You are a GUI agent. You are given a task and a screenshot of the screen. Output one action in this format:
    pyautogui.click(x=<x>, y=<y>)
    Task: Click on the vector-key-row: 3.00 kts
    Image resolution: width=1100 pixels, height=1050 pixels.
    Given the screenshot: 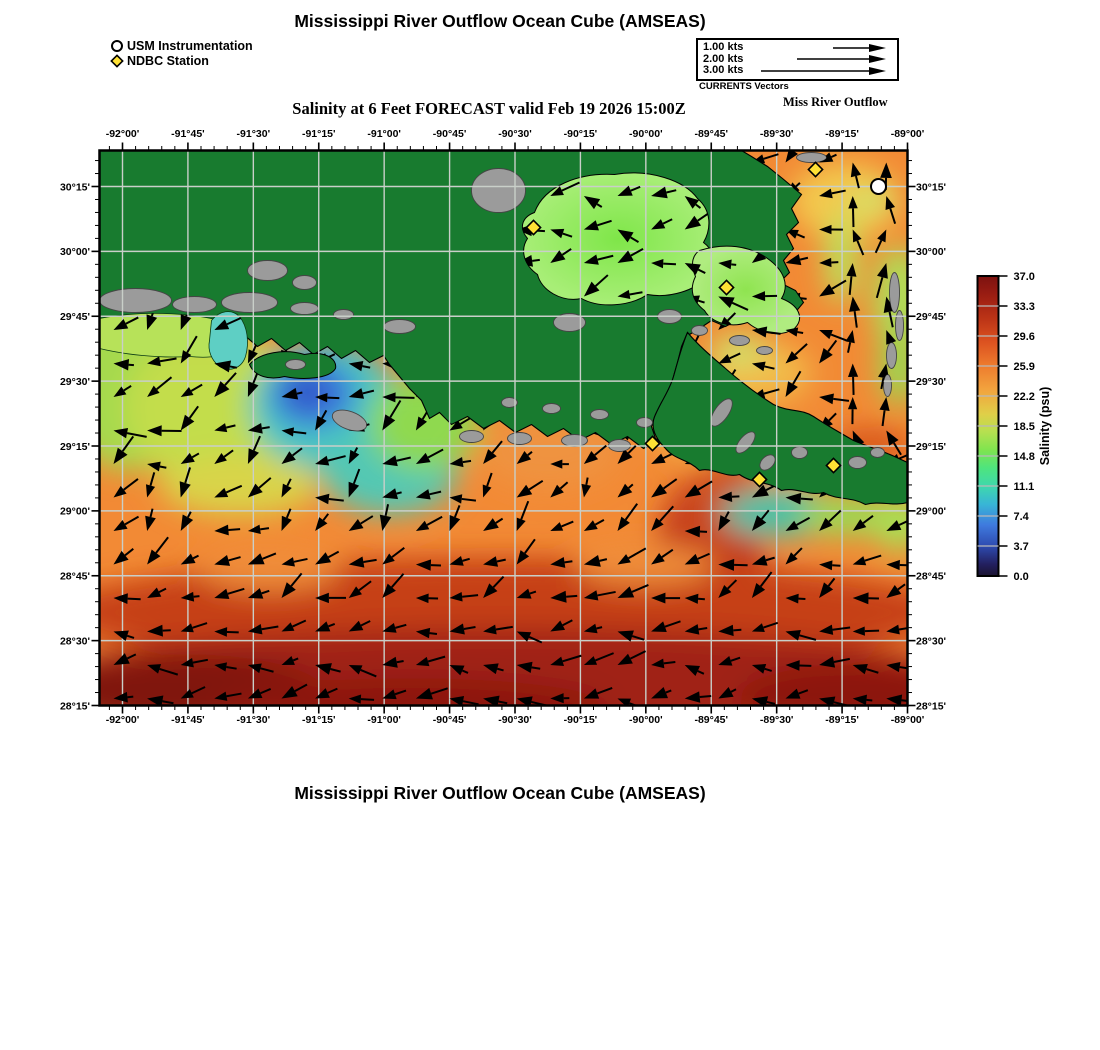 What is the action you would take?
    pyautogui.click(x=800, y=71)
    